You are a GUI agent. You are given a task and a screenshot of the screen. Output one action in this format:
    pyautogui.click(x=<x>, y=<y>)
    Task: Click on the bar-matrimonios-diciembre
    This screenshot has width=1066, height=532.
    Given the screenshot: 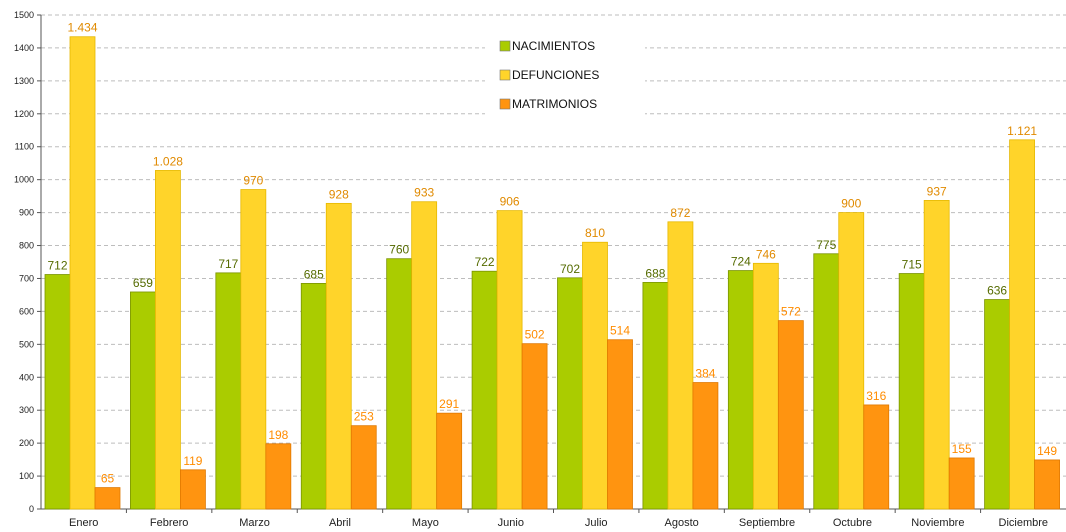 What is the action you would take?
    pyautogui.click(x=1047, y=484)
    